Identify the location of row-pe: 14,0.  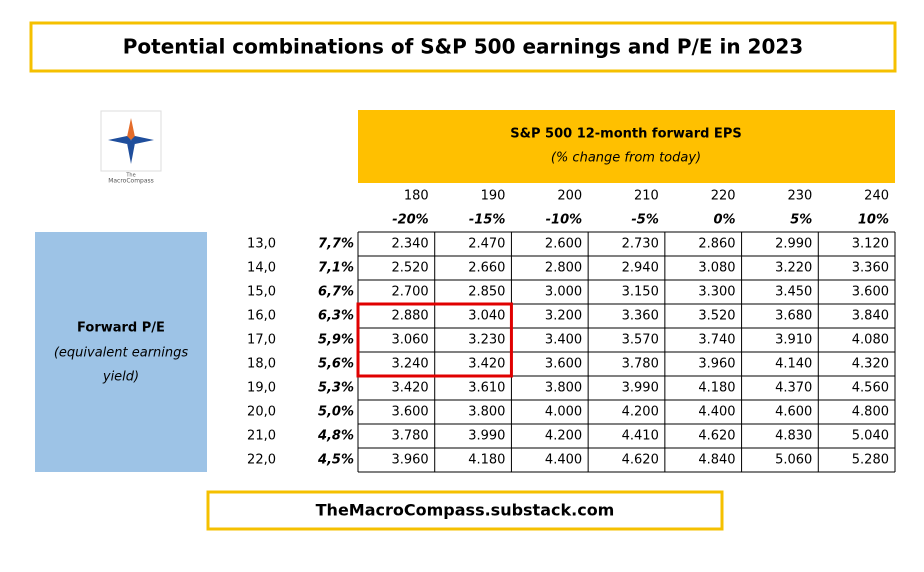
(261, 268).